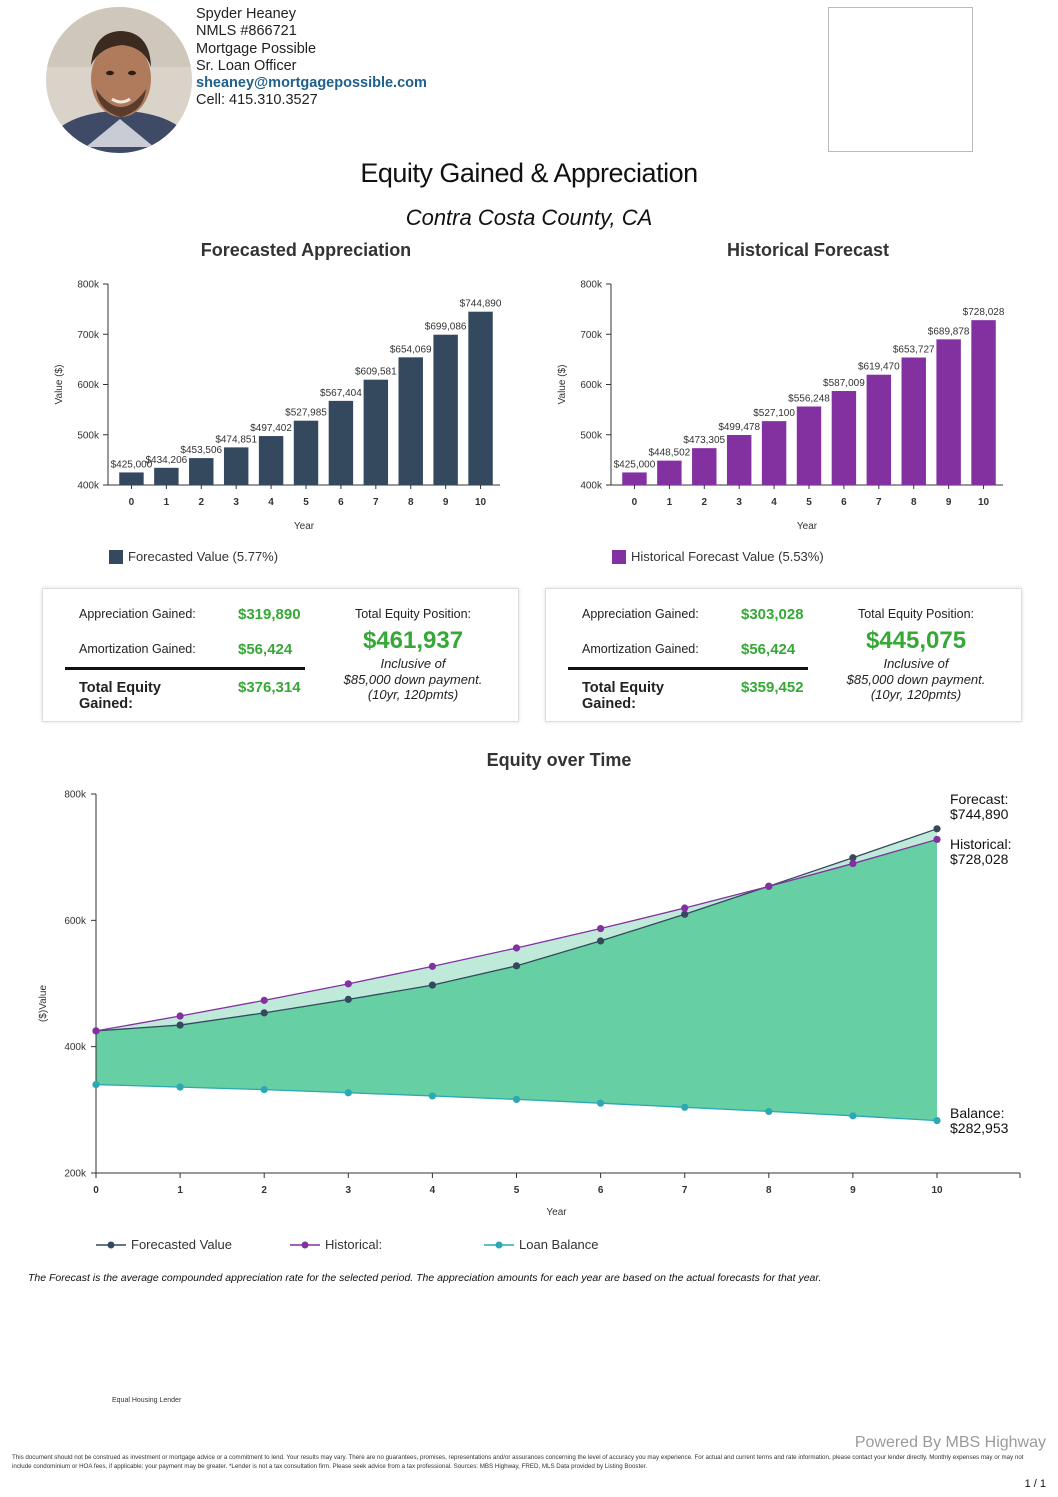 Image resolution: width=1058 pixels, height=1497 pixels. Describe the element at coordinates (411, 349) in the screenshot. I see `forecast-data-label: $654,069` at that location.